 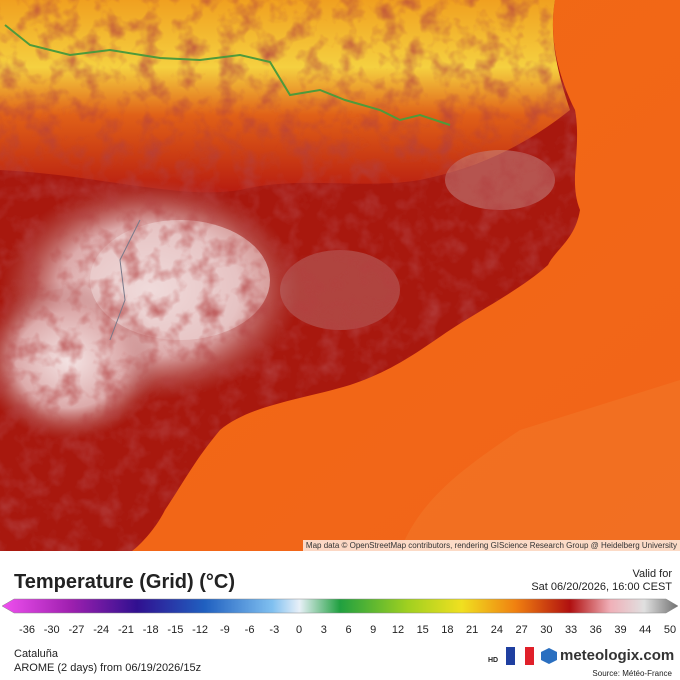 I want to click on colorbar-tick-label: 39, so click(x=620, y=630).